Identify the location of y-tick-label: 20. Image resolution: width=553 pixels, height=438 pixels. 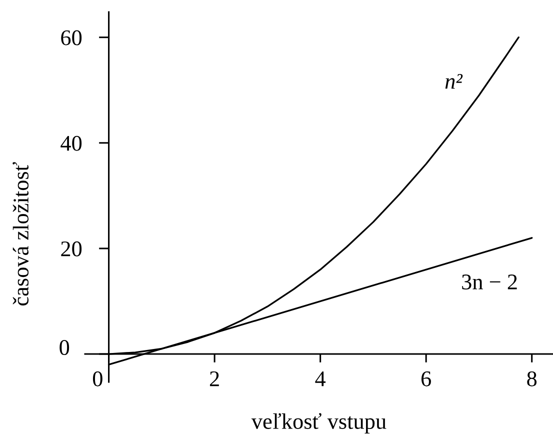
(71, 248).